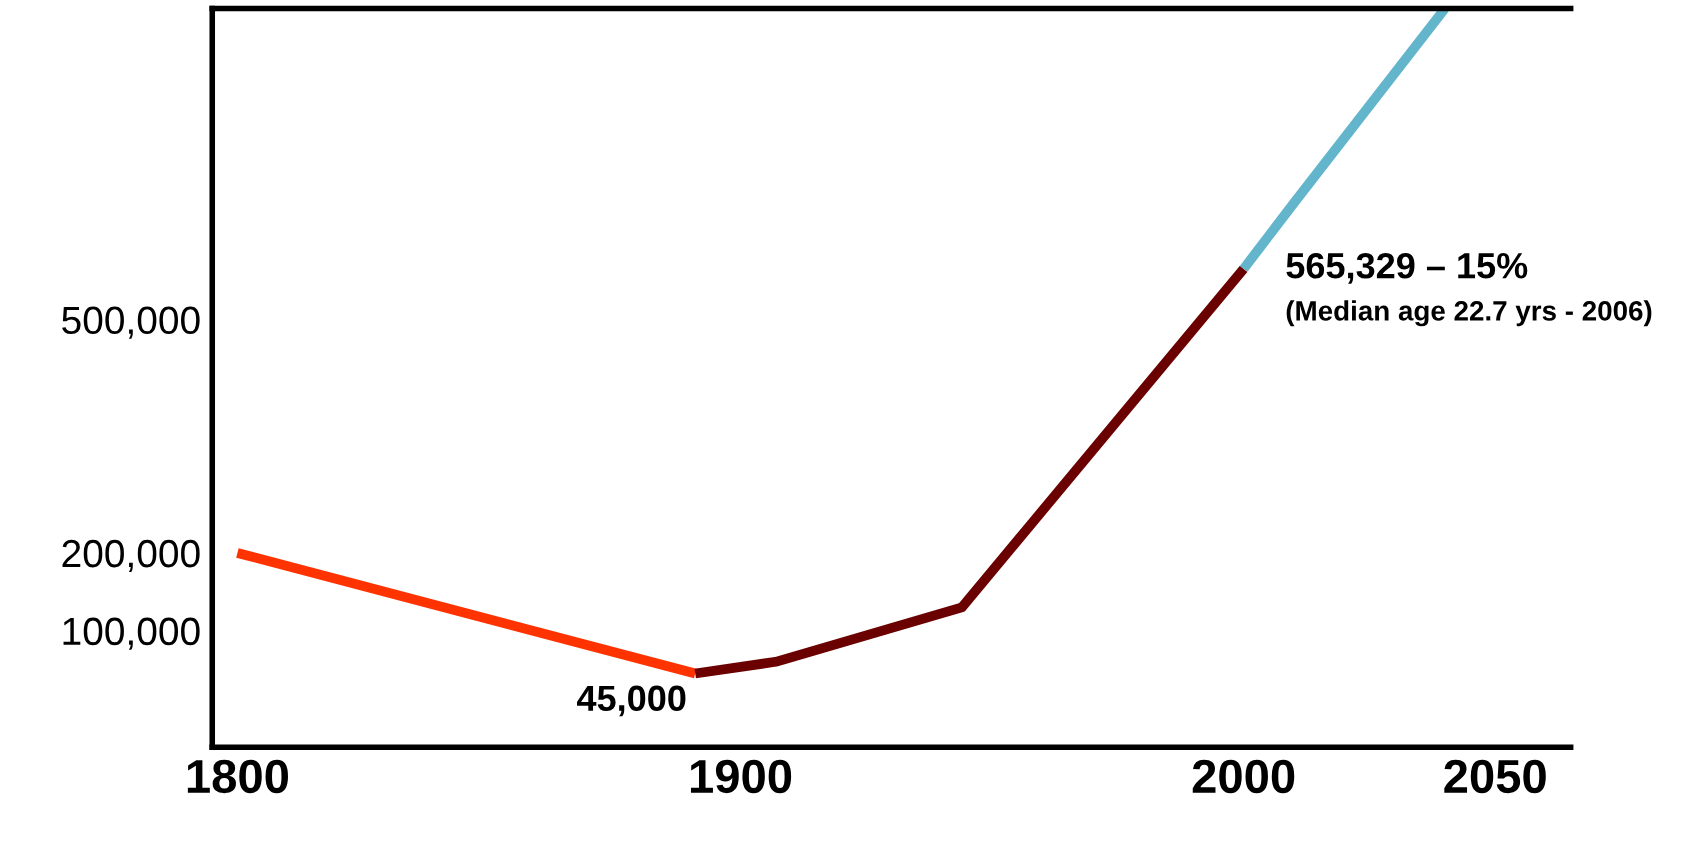 This screenshot has height=859, width=1698. I want to click on annotation: 565,329 – 15%, so click(1407, 268).